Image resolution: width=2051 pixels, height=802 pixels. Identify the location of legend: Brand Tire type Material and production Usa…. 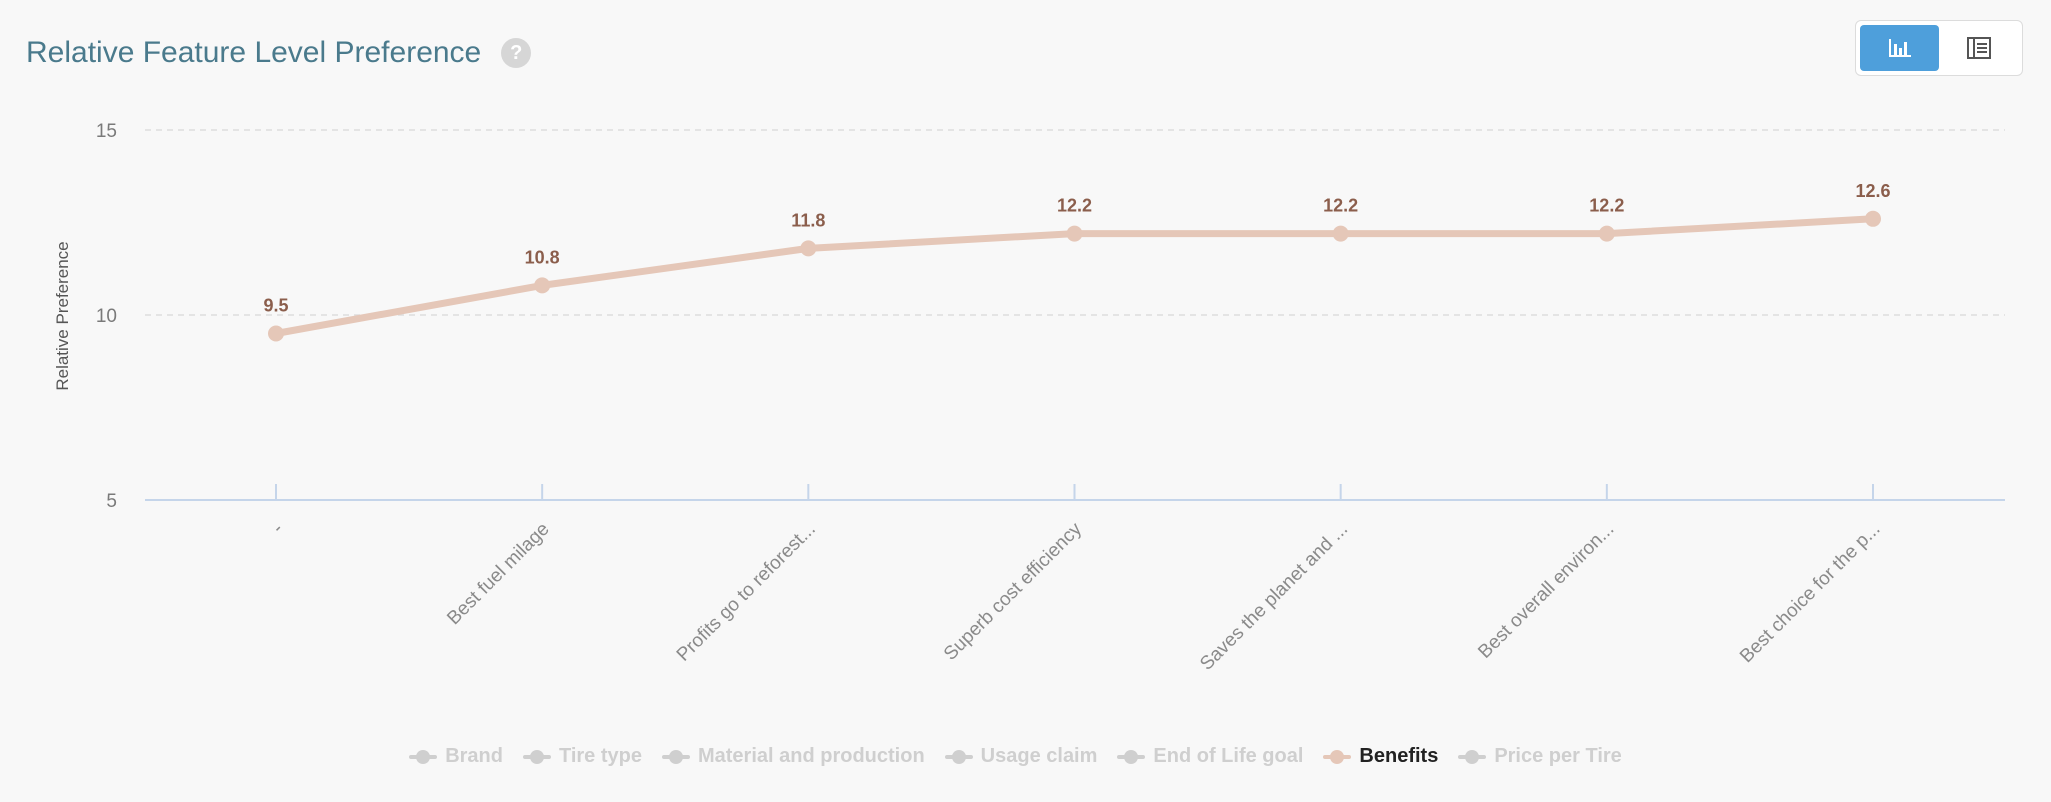
(1025, 756).